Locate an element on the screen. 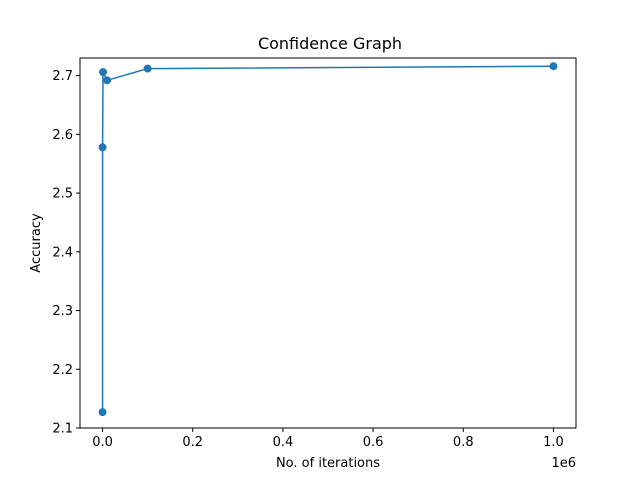  x-tick-label: 1.0 is located at coordinates (553, 442).